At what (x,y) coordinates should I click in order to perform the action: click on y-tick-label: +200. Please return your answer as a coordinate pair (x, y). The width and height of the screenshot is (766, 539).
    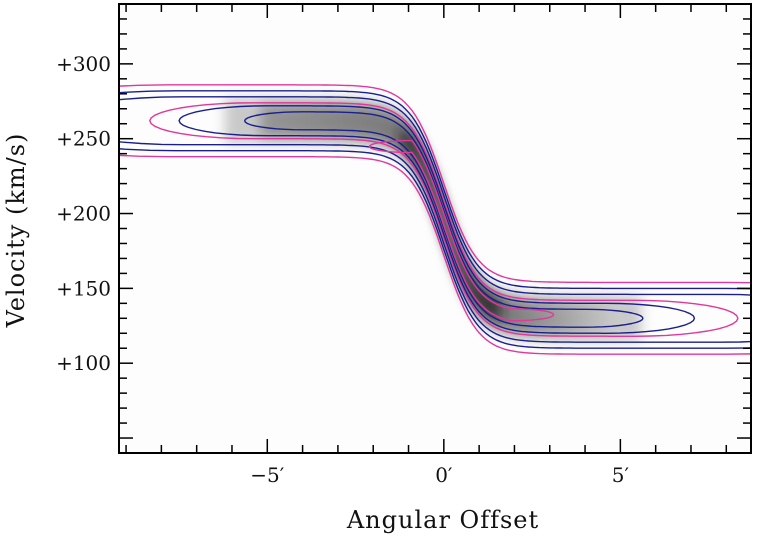
    Looking at the image, I should click on (83, 214).